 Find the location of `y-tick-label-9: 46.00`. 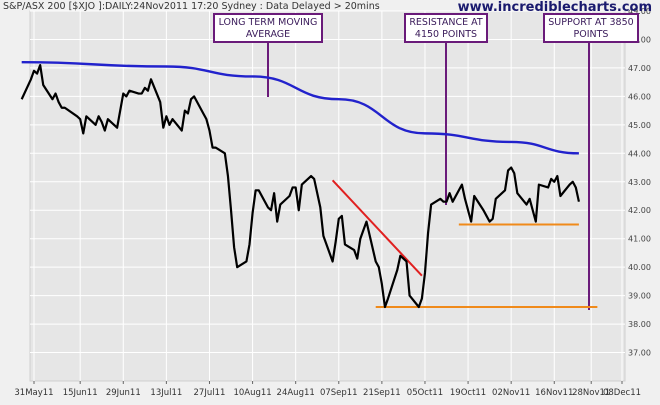

y-tick-label-9: 46.00 is located at coordinates (639, 96).